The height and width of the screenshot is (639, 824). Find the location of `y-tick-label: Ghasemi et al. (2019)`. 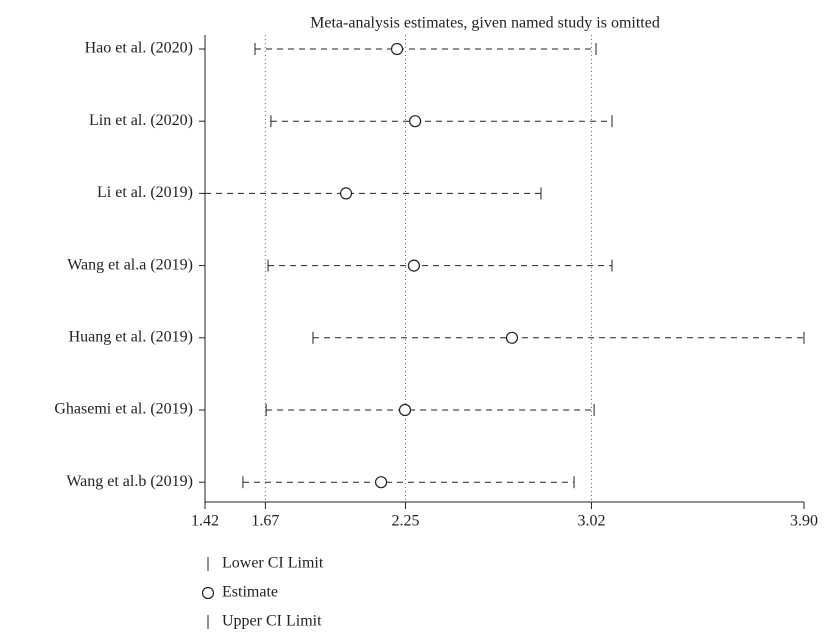

y-tick-label: Ghasemi et al. (2019) is located at coordinates (123, 409).